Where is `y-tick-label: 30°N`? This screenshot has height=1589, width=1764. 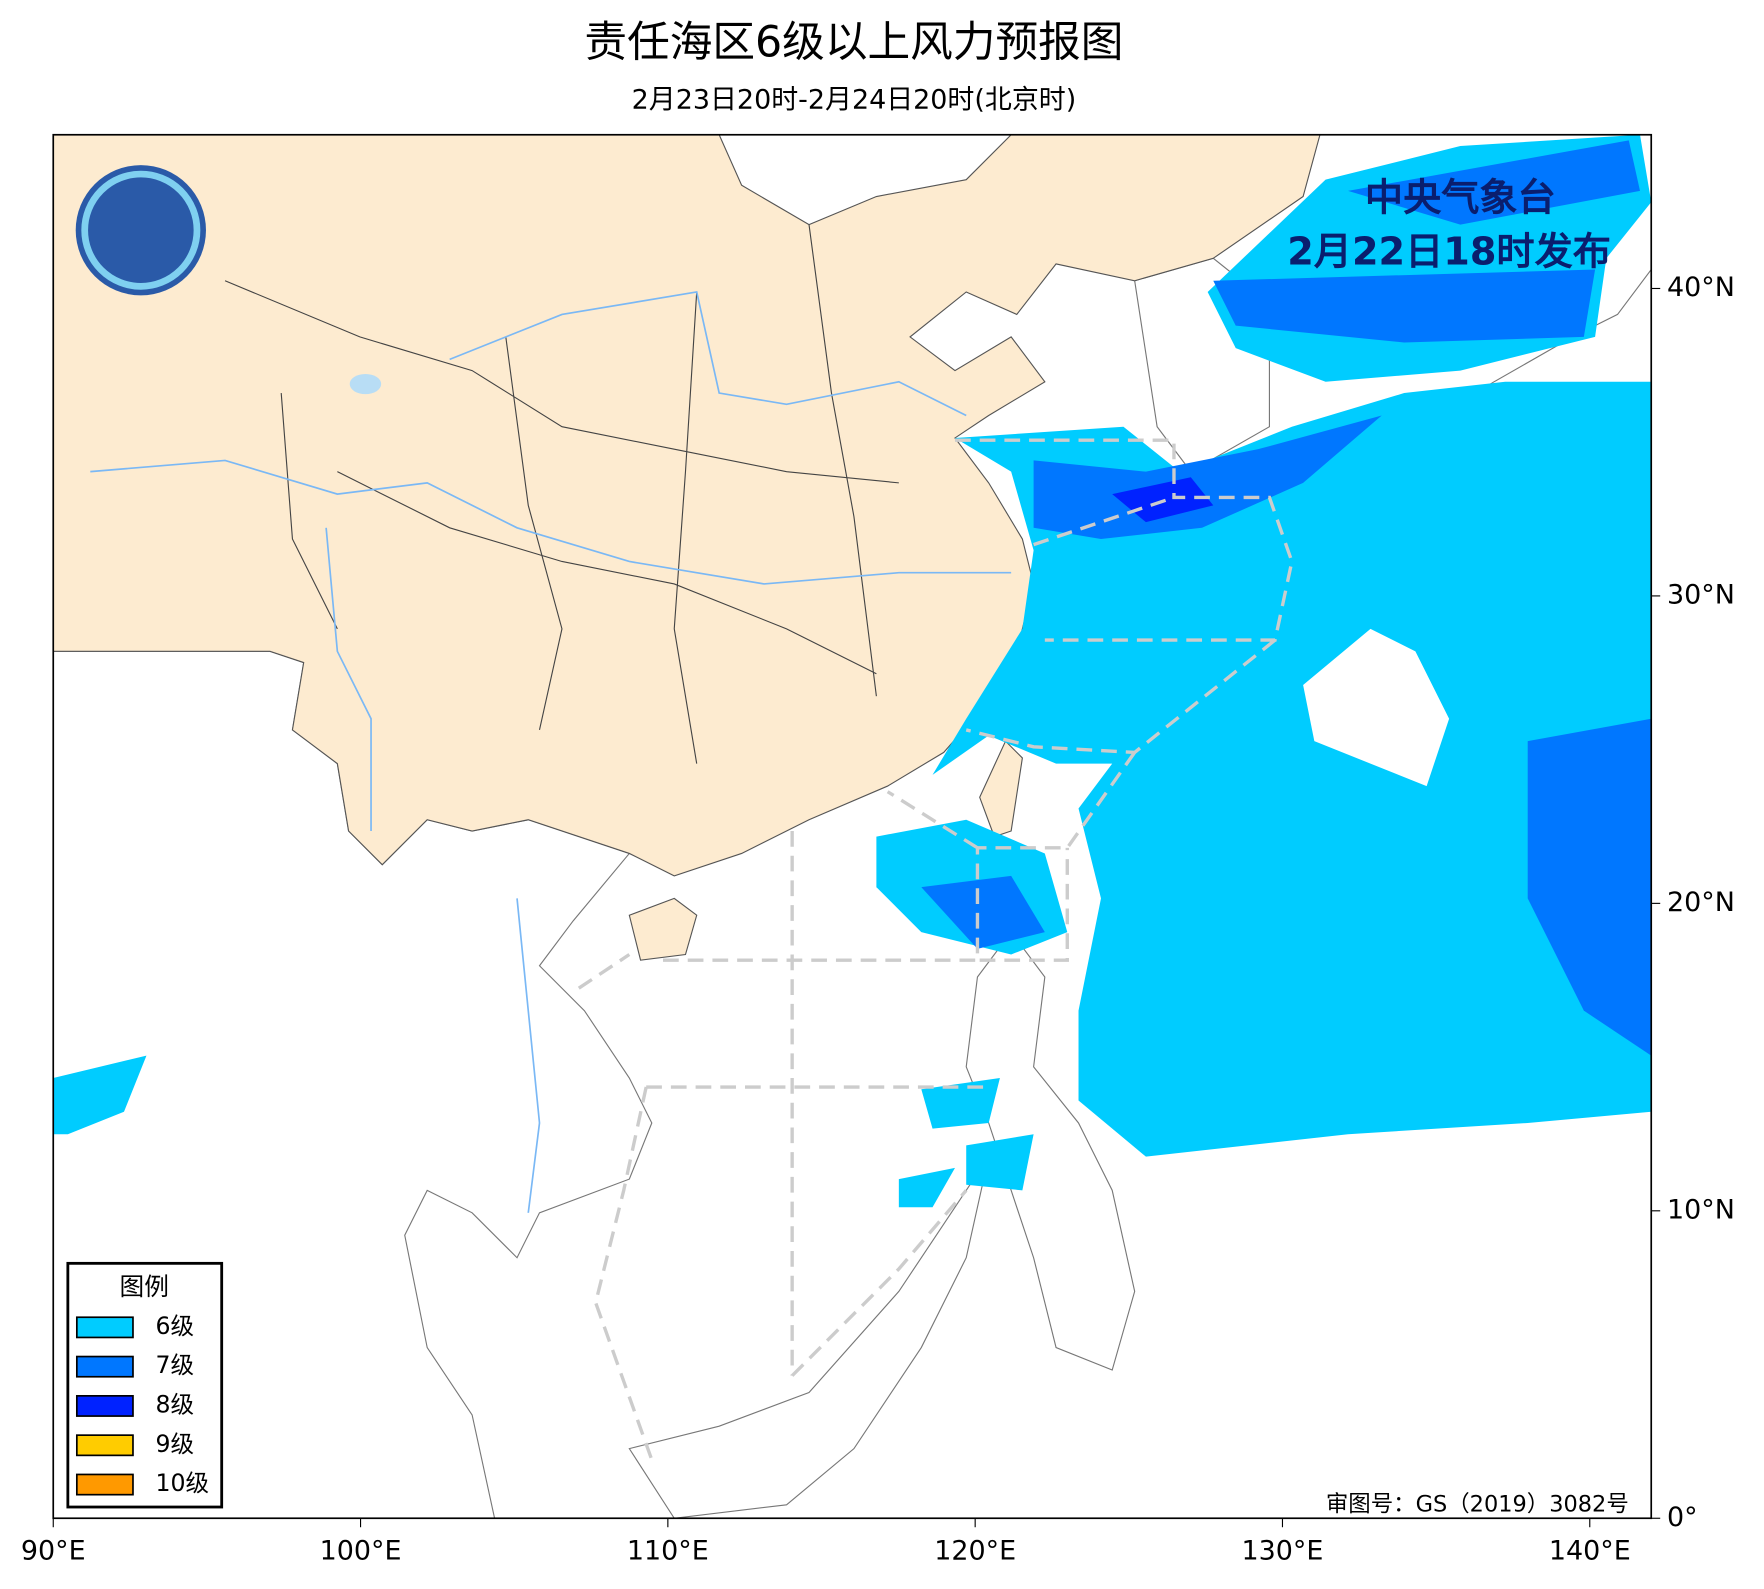
y-tick-label: 30°N is located at coordinates (1701, 594).